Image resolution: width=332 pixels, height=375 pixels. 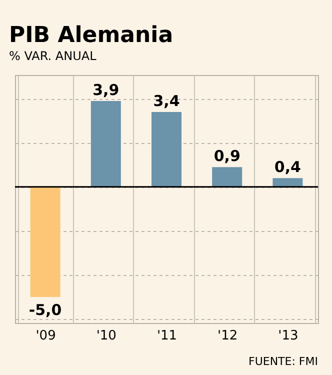 What do you see at coordinates (91, 35) in the screenshot?
I see `chart-title: PIB Alemania` at bounding box center [91, 35].